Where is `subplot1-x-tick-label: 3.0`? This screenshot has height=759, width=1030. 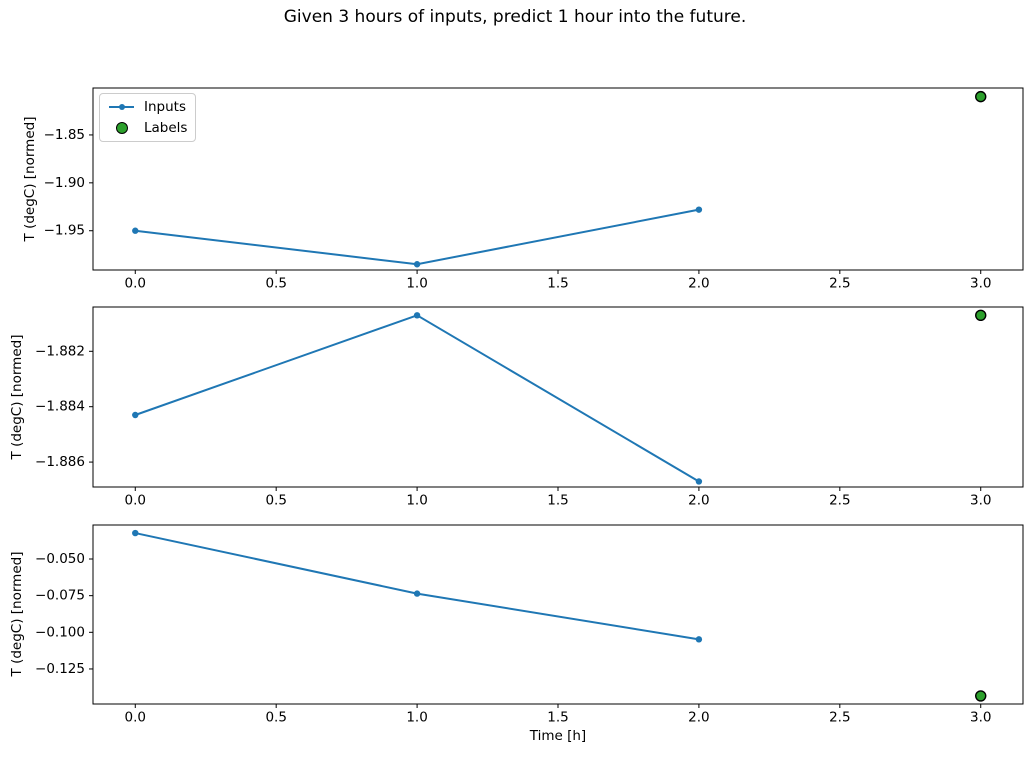
subplot1-x-tick-label: 3.0 is located at coordinates (980, 284).